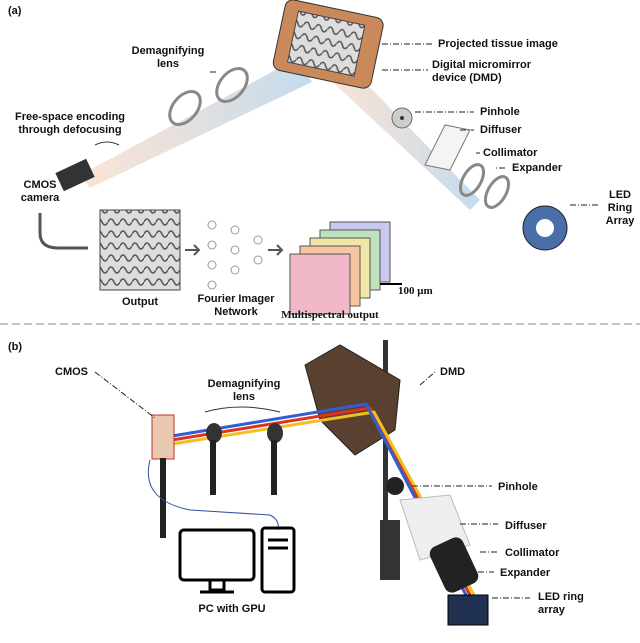 Image resolution: width=640 pixels, height=643 pixels. I want to click on led-ring, so click(468, 610).